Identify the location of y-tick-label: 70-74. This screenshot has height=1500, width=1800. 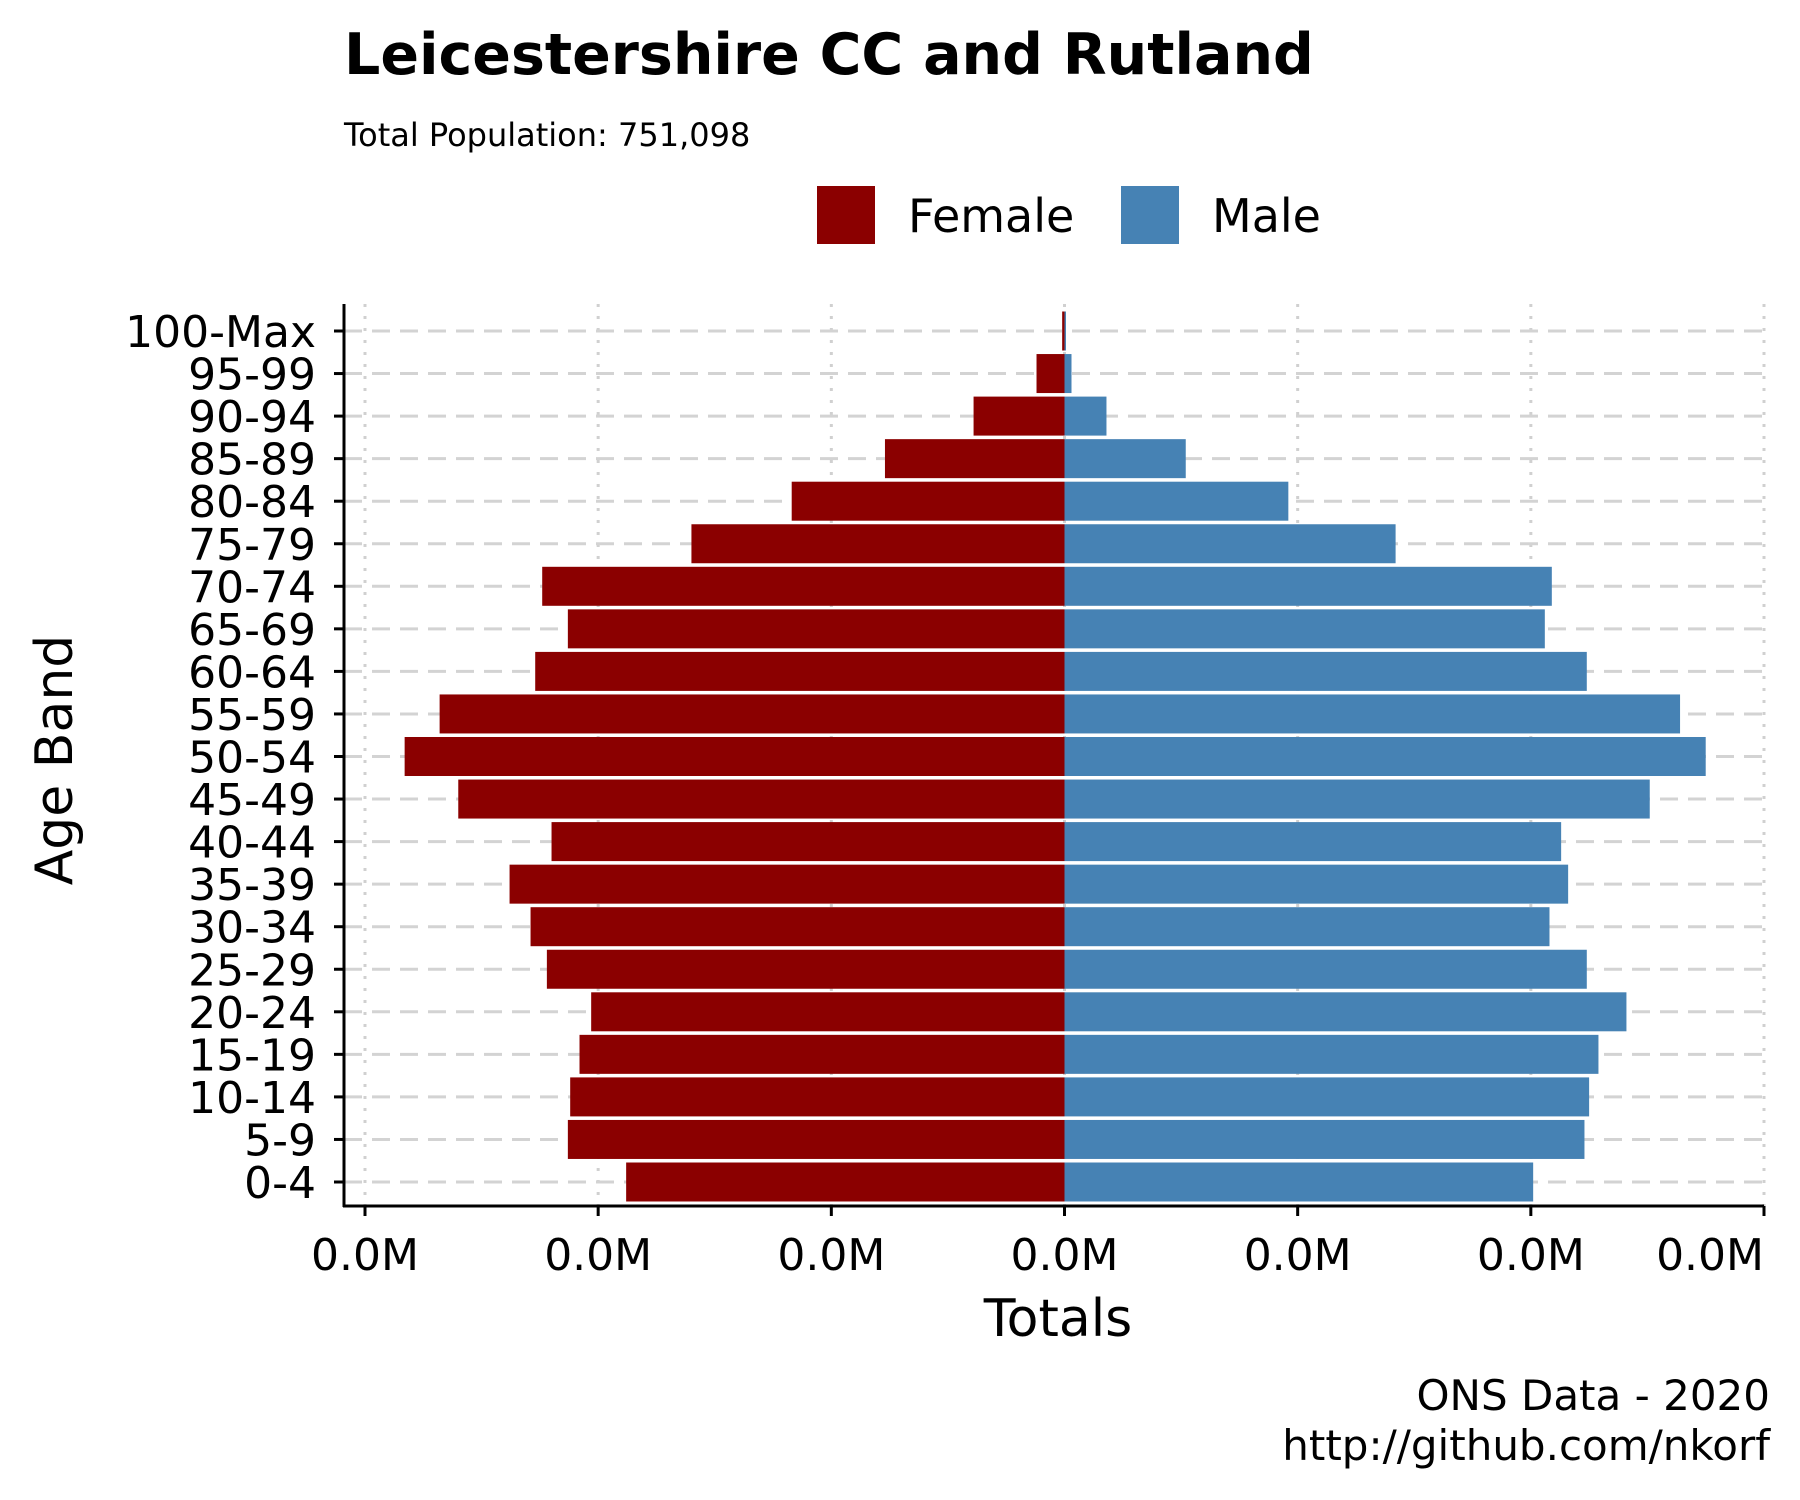
(252, 587).